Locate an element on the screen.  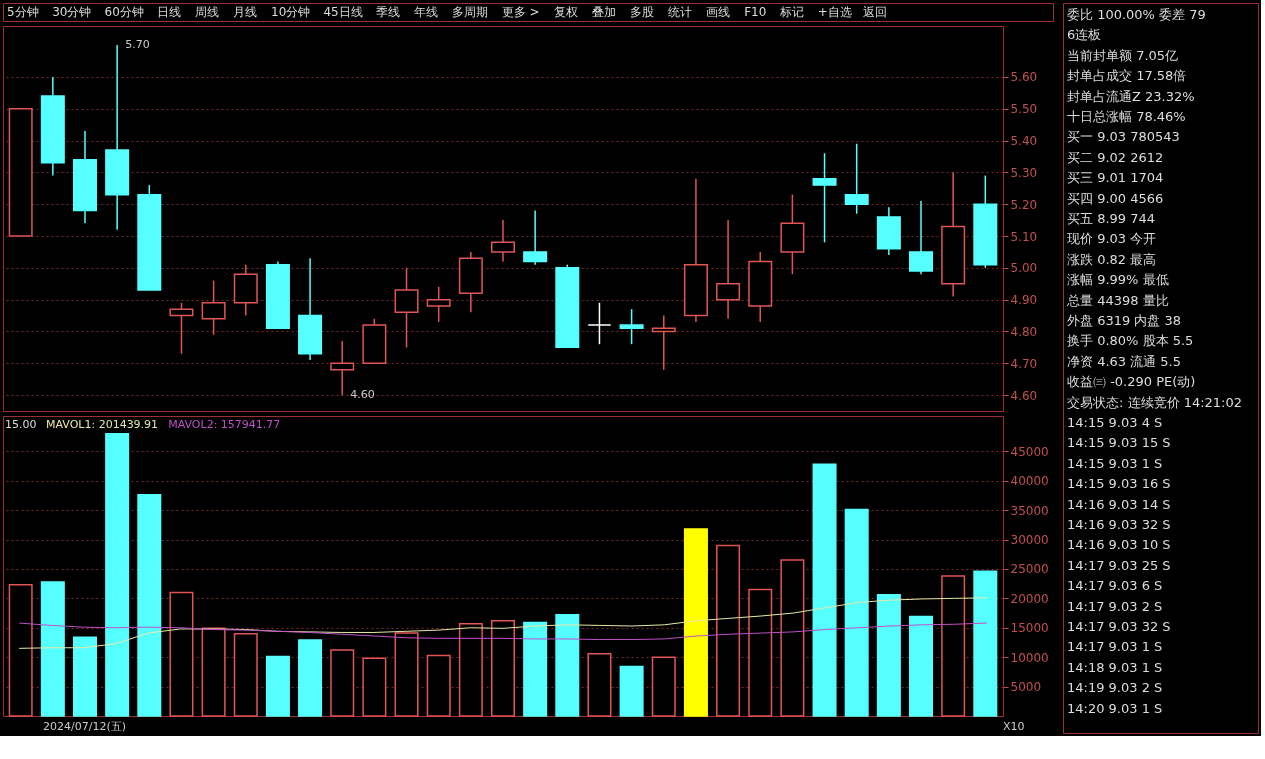
text: 买四 9.00 4566 is located at coordinates (1115, 198).